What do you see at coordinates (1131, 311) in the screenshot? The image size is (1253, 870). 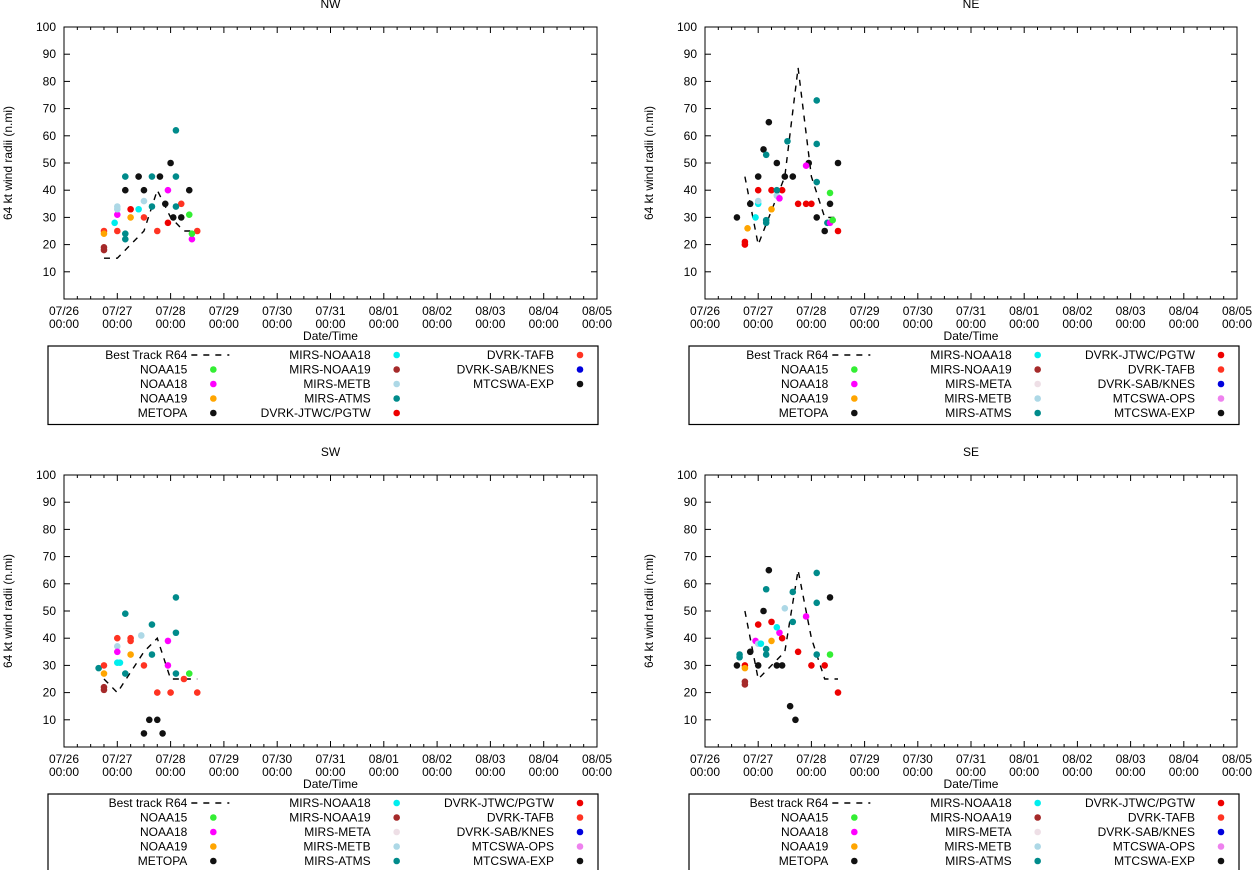 I see `x-tick-label-date: 08/03` at bounding box center [1131, 311].